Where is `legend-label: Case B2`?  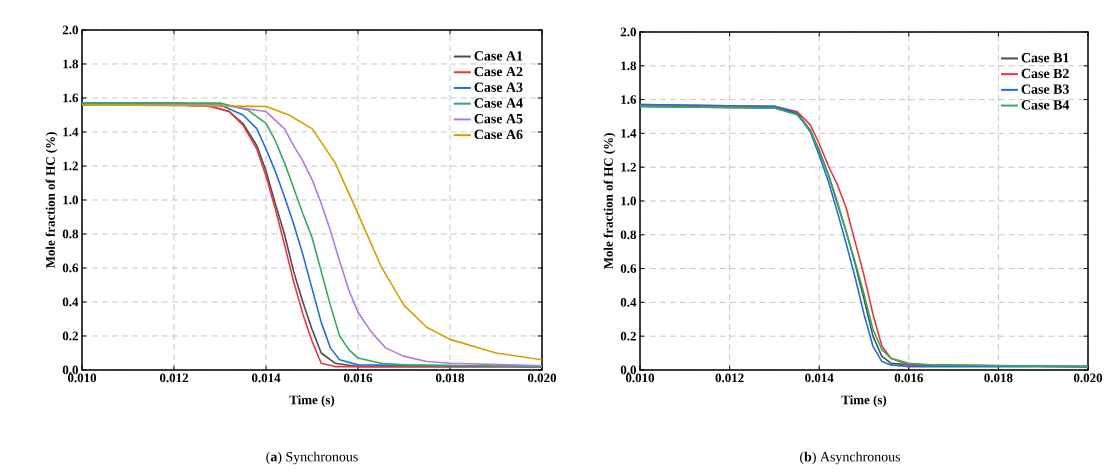 legend-label: Case B2 is located at coordinates (1045, 73).